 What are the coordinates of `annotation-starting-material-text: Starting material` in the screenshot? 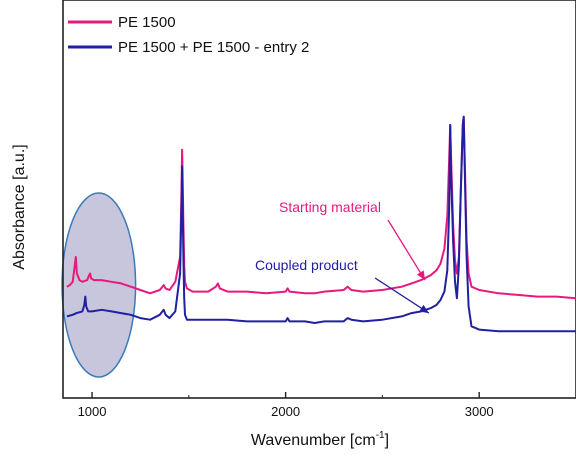 It's located at (330, 207).